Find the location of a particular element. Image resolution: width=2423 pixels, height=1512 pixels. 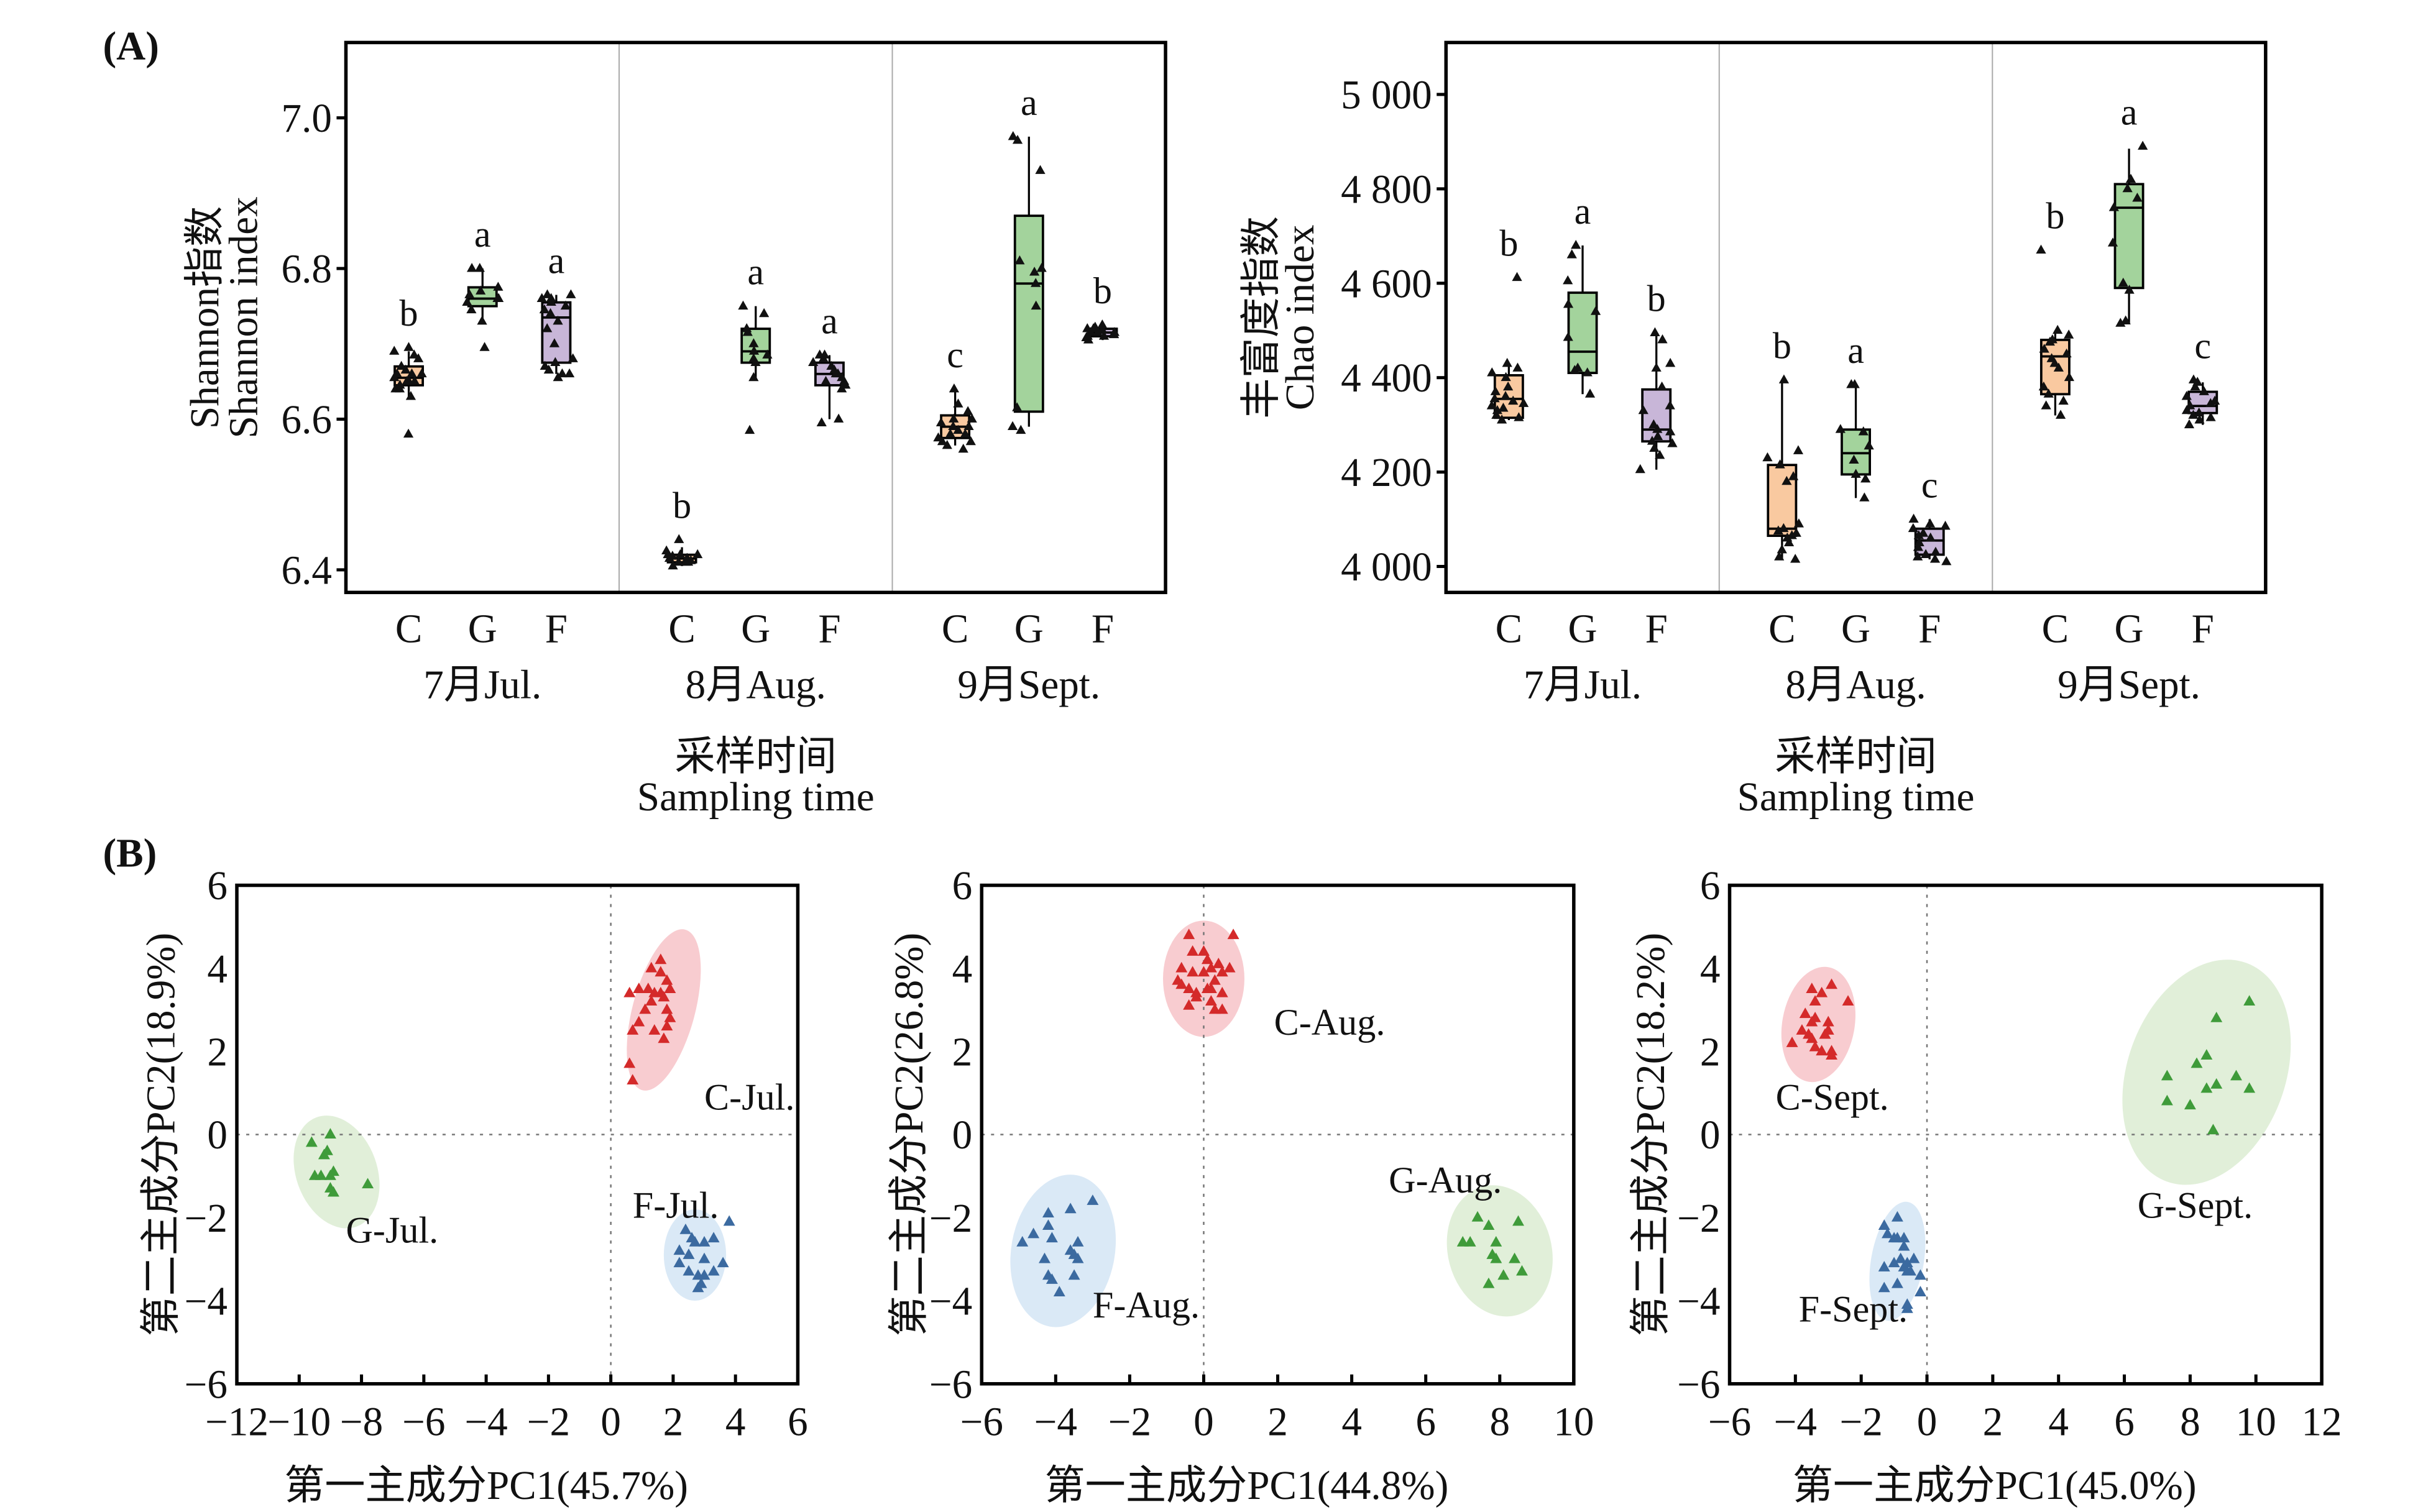

box is located at coordinates (1856, 452).